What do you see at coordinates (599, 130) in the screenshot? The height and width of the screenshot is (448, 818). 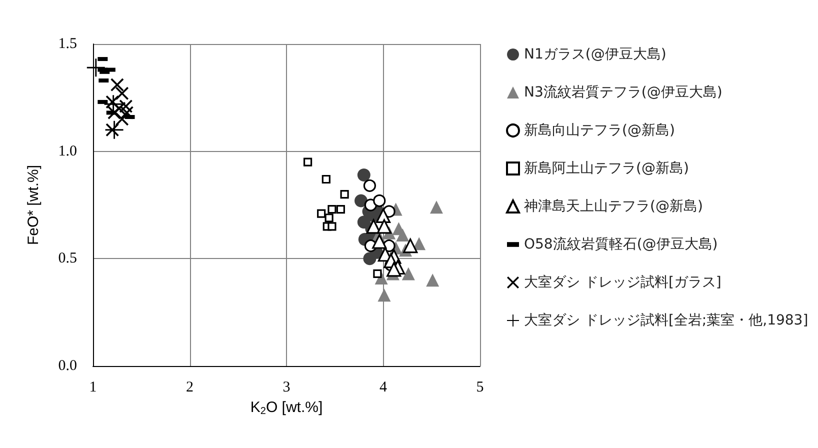 I see `legend-label: 新島向山テフラ(@新島)` at bounding box center [599, 130].